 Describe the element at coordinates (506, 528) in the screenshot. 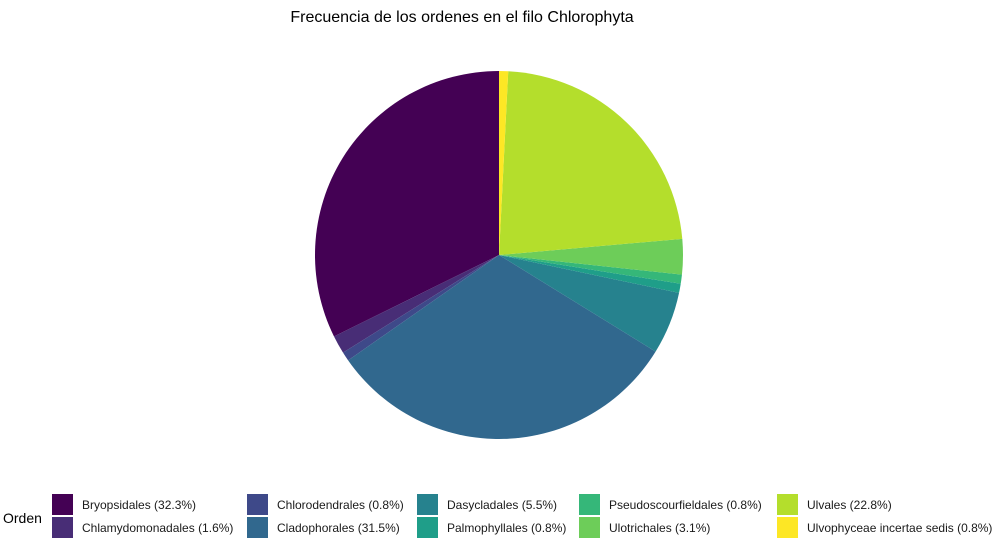

I see `legend-label: Palmophyllales (0.8%)` at that location.